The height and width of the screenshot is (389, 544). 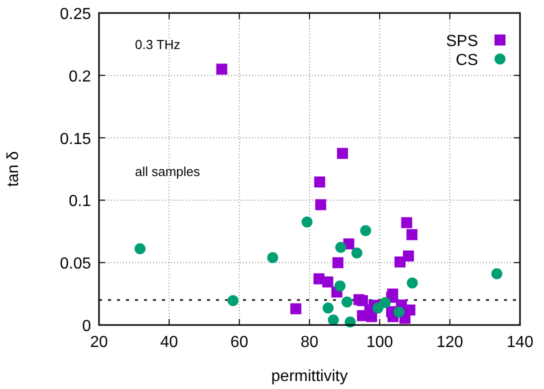 What do you see at coordinates (157, 44) in the screenshot?
I see `annotation: 0.3 THz` at bounding box center [157, 44].